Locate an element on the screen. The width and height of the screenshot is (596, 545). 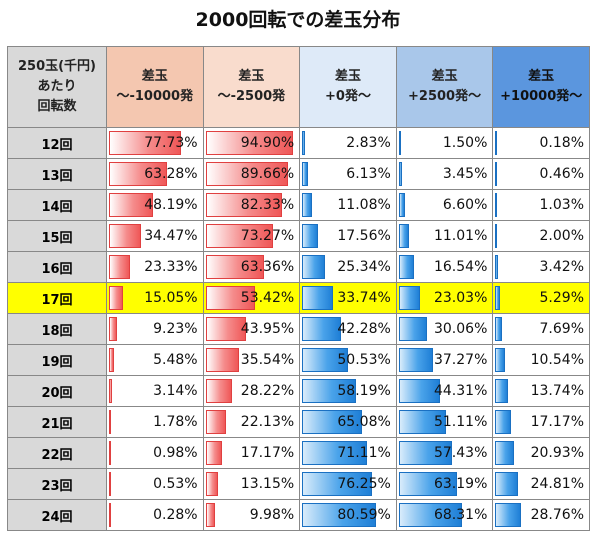
value-cell: 3.42% is located at coordinates (541, 267).